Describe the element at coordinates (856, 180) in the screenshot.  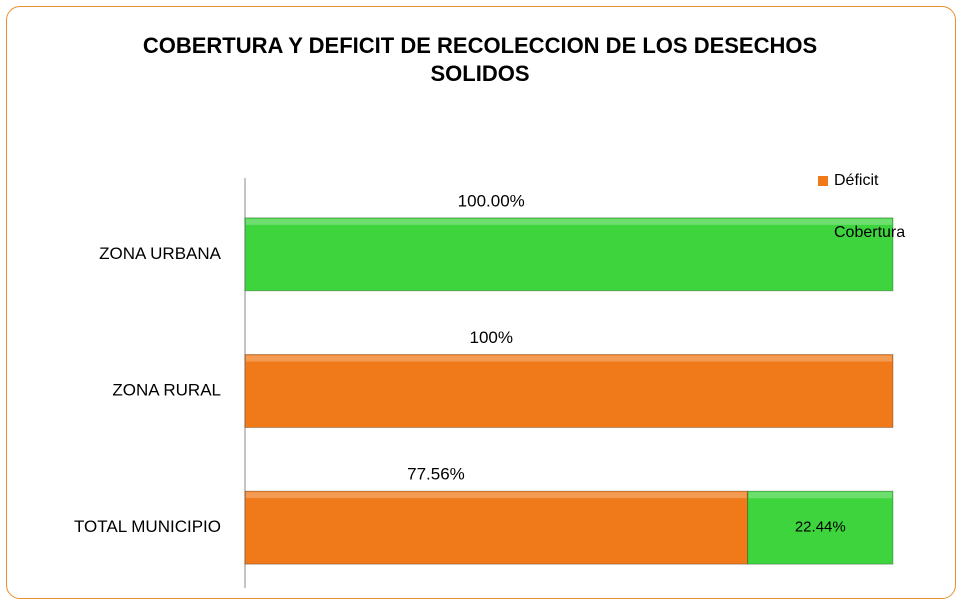
I see `legend-label: Déficit` at that location.